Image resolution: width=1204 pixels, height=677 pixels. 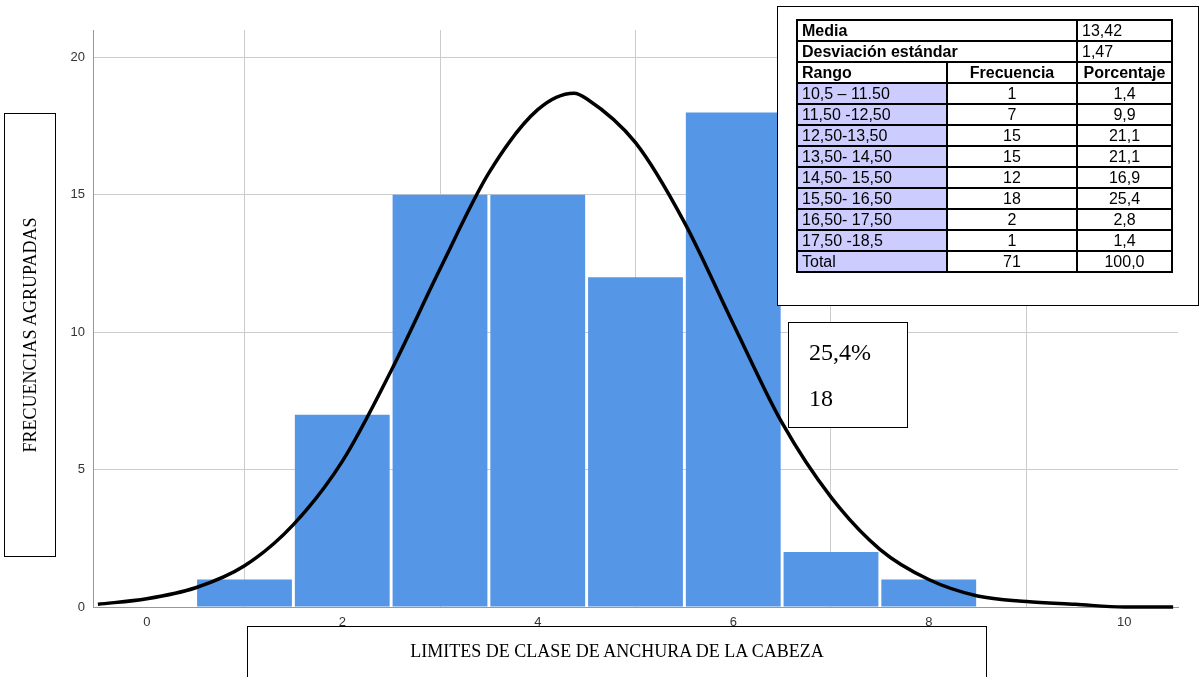 I want to click on x-tick-label: 4, so click(x=538, y=622).